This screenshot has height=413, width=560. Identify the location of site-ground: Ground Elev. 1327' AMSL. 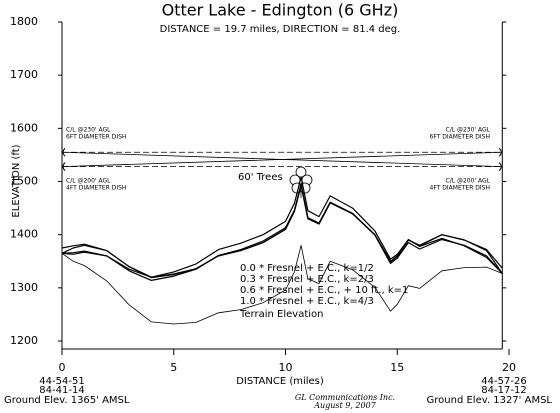
(490, 400).